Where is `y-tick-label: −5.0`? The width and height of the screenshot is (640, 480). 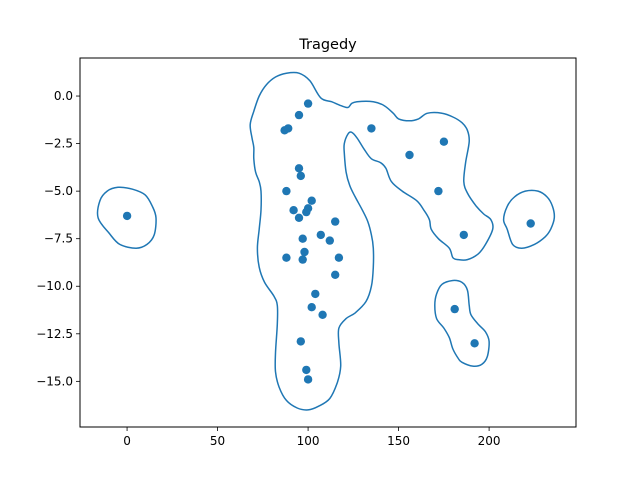 y-tick-label: −5.0 is located at coordinates (58, 191).